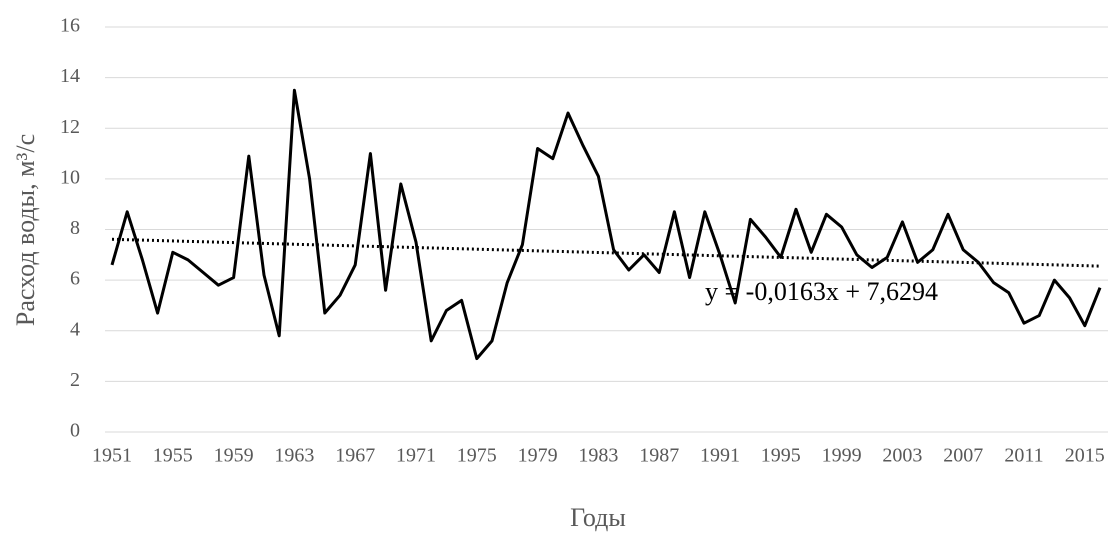  I want to click on y-tick-label: 12, so click(70, 127).